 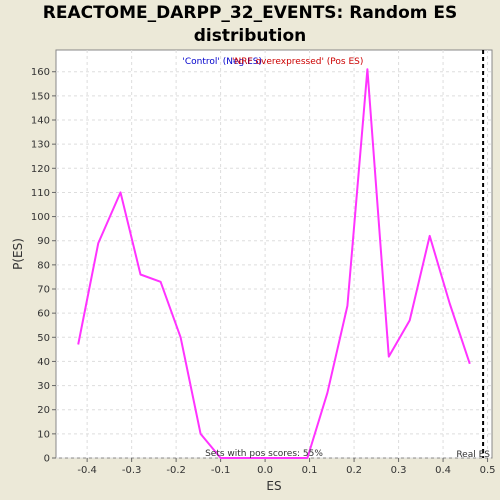 I want to click on x-tick-label: -0.3, so click(x=132, y=470).